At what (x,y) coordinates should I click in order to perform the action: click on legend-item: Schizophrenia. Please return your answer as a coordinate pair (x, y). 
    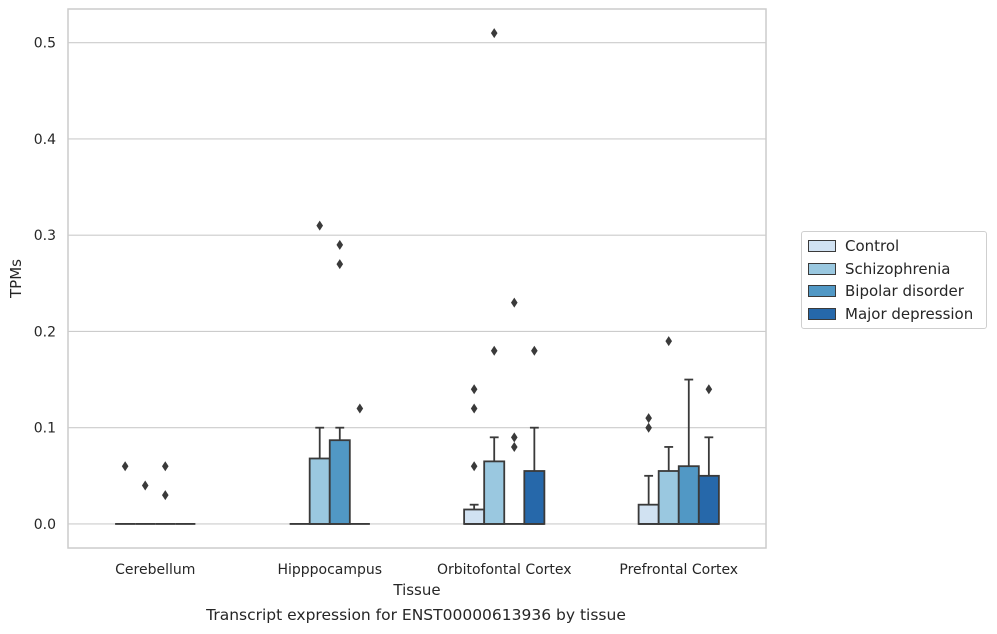
    Looking at the image, I should click on (894, 269).